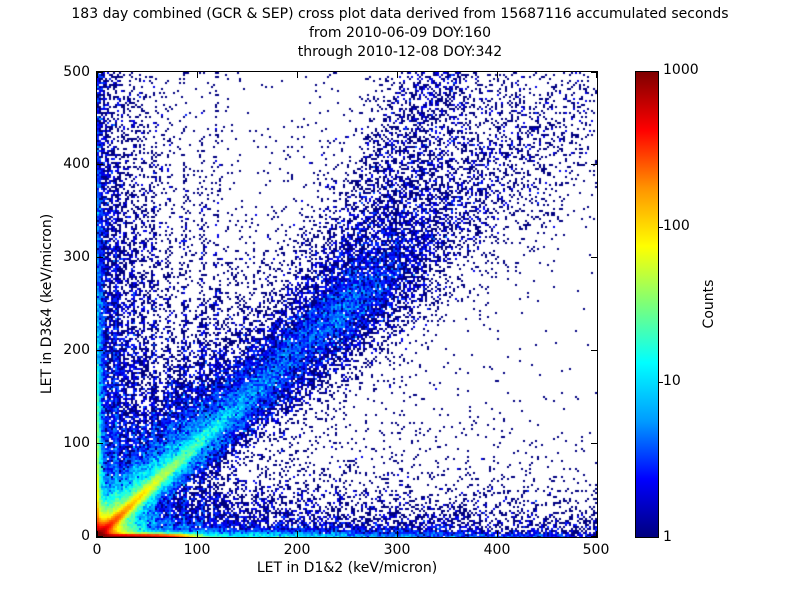  I want to click on y-tick-label: 200, so click(76, 350).